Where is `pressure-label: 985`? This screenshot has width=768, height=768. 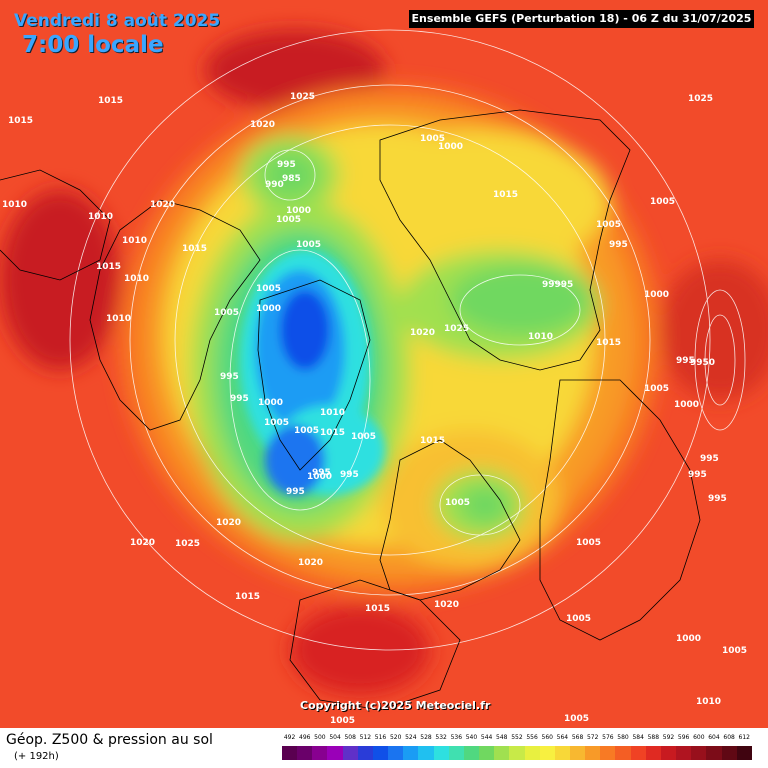 pressure-label: 985 is located at coordinates (291, 179).